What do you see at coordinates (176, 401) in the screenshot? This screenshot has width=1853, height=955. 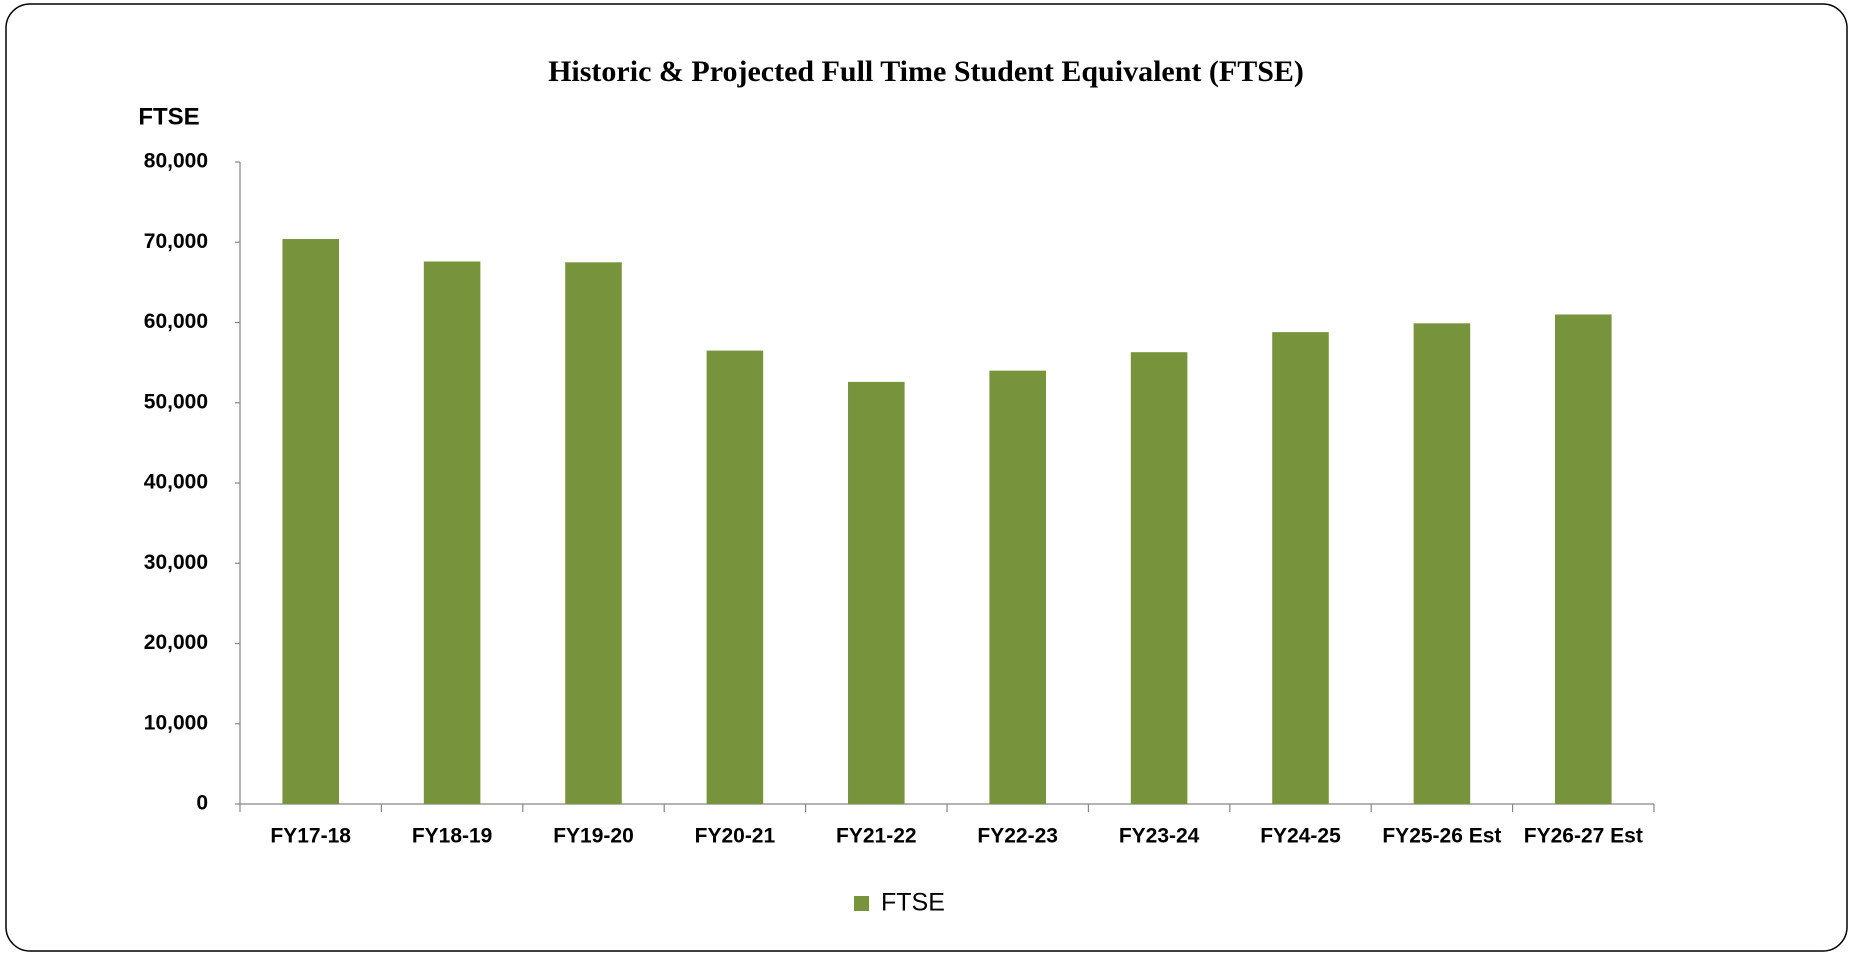 I see `y-tick-label: 50,000` at bounding box center [176, 401].